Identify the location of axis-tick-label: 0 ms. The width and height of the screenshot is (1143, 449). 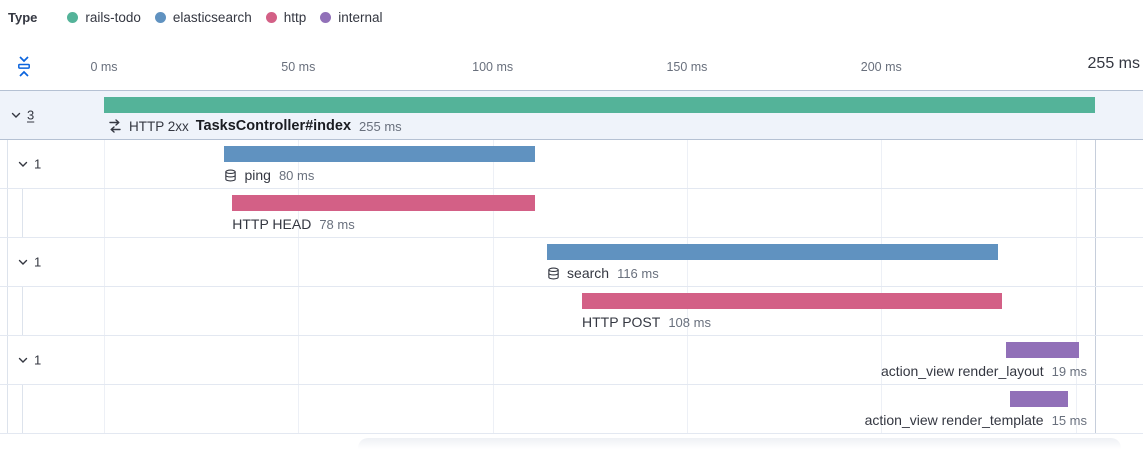
(104, 67).